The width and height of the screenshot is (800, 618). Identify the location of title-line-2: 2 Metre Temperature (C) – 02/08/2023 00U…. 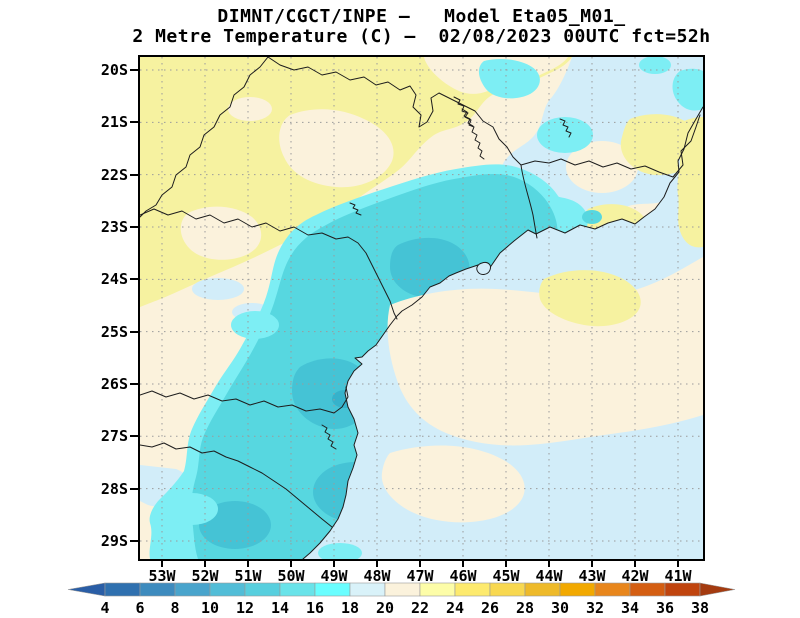
(421, 36).